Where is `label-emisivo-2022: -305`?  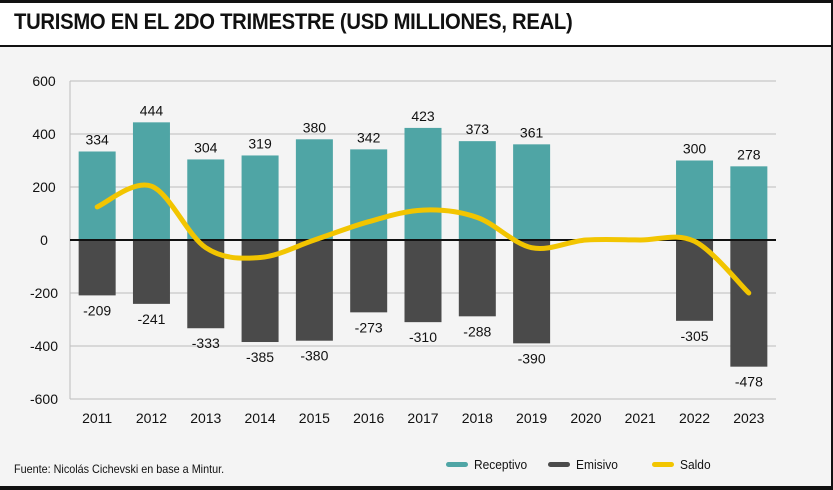 label-emisivo-2022: -305 is located at coordinates (695, 336).